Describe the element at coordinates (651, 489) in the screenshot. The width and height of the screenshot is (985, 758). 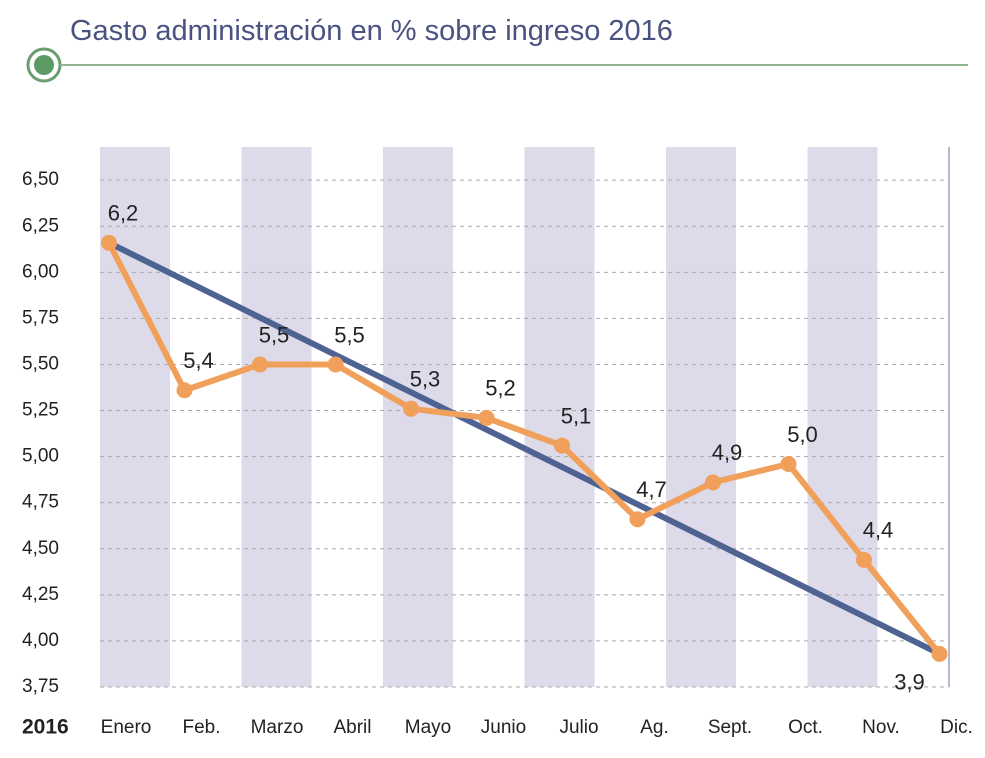
I see `data-label: 4,7` at that location.